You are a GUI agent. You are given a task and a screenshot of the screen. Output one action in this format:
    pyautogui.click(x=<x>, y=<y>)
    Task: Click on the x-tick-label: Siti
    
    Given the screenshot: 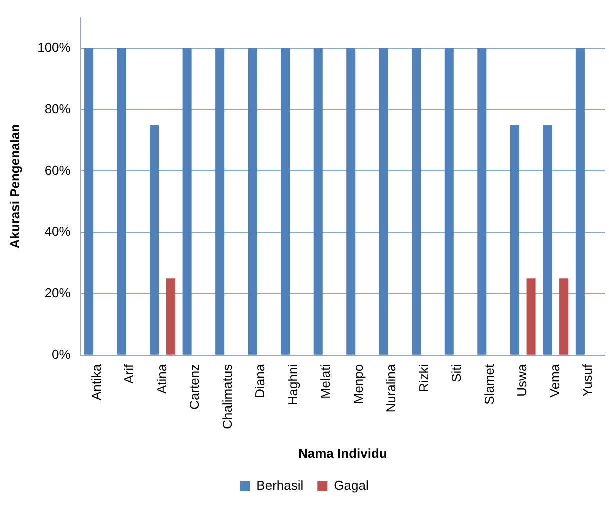 What is the action you would take?
    pyautogui.click(x=456, y=373)
    